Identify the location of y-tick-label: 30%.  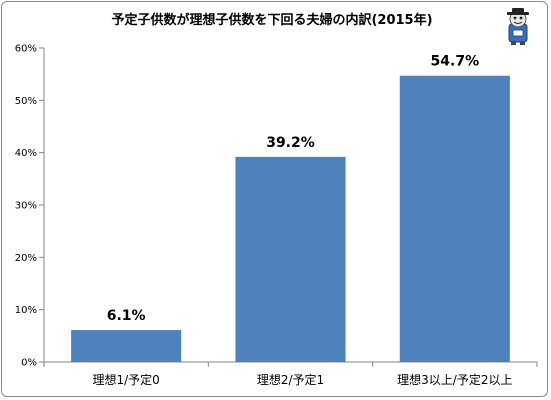
(26, 206).